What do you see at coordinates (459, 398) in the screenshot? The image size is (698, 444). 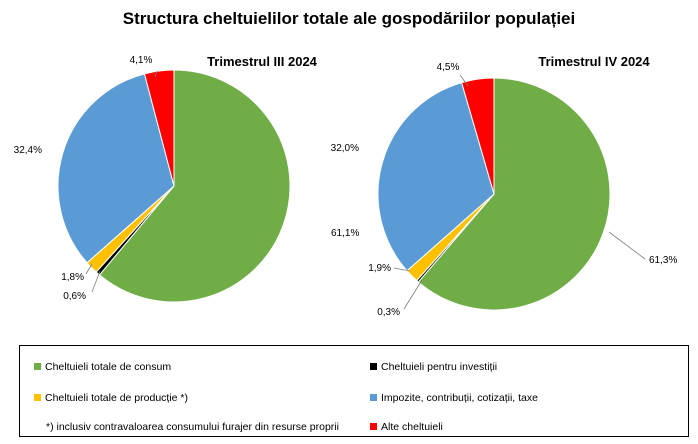 I see `legend-label: Impozite, contribuții, cotizații, taxe` at bounding box center [459, 398].